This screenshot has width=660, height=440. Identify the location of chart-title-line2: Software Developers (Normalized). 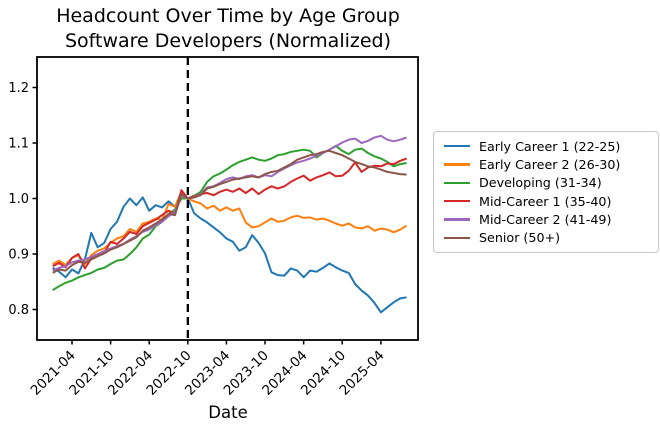
(228, 41).